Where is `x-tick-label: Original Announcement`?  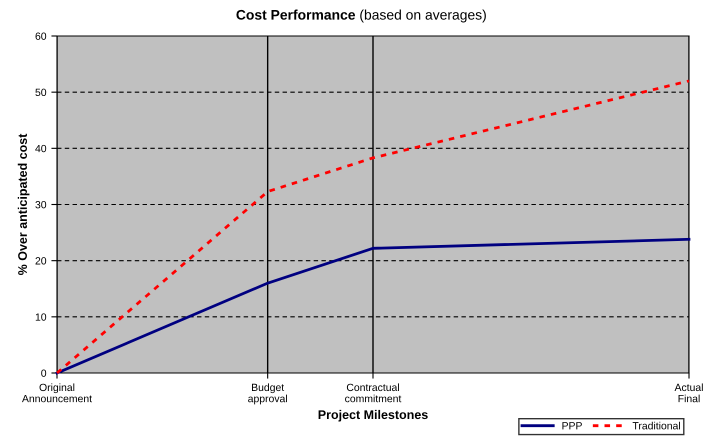 x-tick-label: Original Announcement is located at coordinates (57, 392).